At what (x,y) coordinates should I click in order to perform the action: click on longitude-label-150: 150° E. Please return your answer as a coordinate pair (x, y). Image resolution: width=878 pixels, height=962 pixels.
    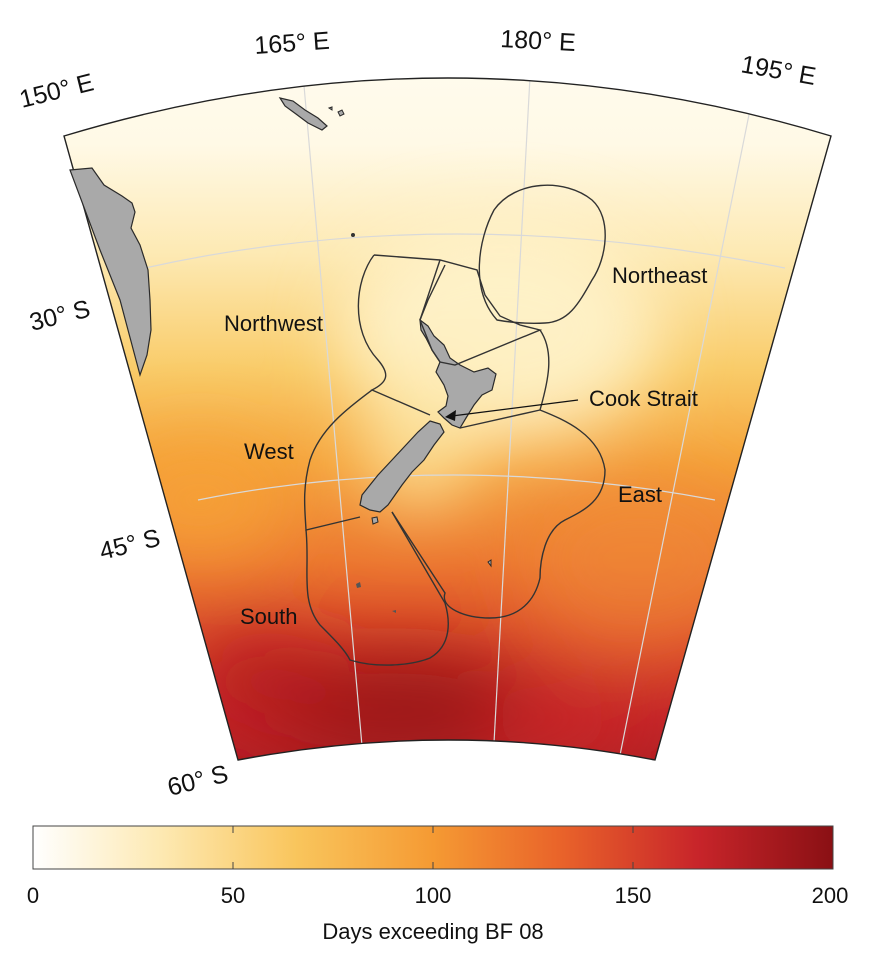
    Looking at the image, I should click on (57, 90).